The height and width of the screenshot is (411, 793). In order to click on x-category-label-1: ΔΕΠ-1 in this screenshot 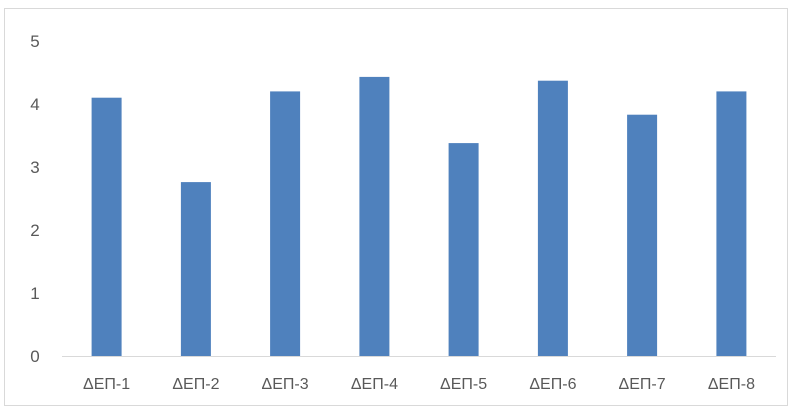, I will do `click(106, 384)`.